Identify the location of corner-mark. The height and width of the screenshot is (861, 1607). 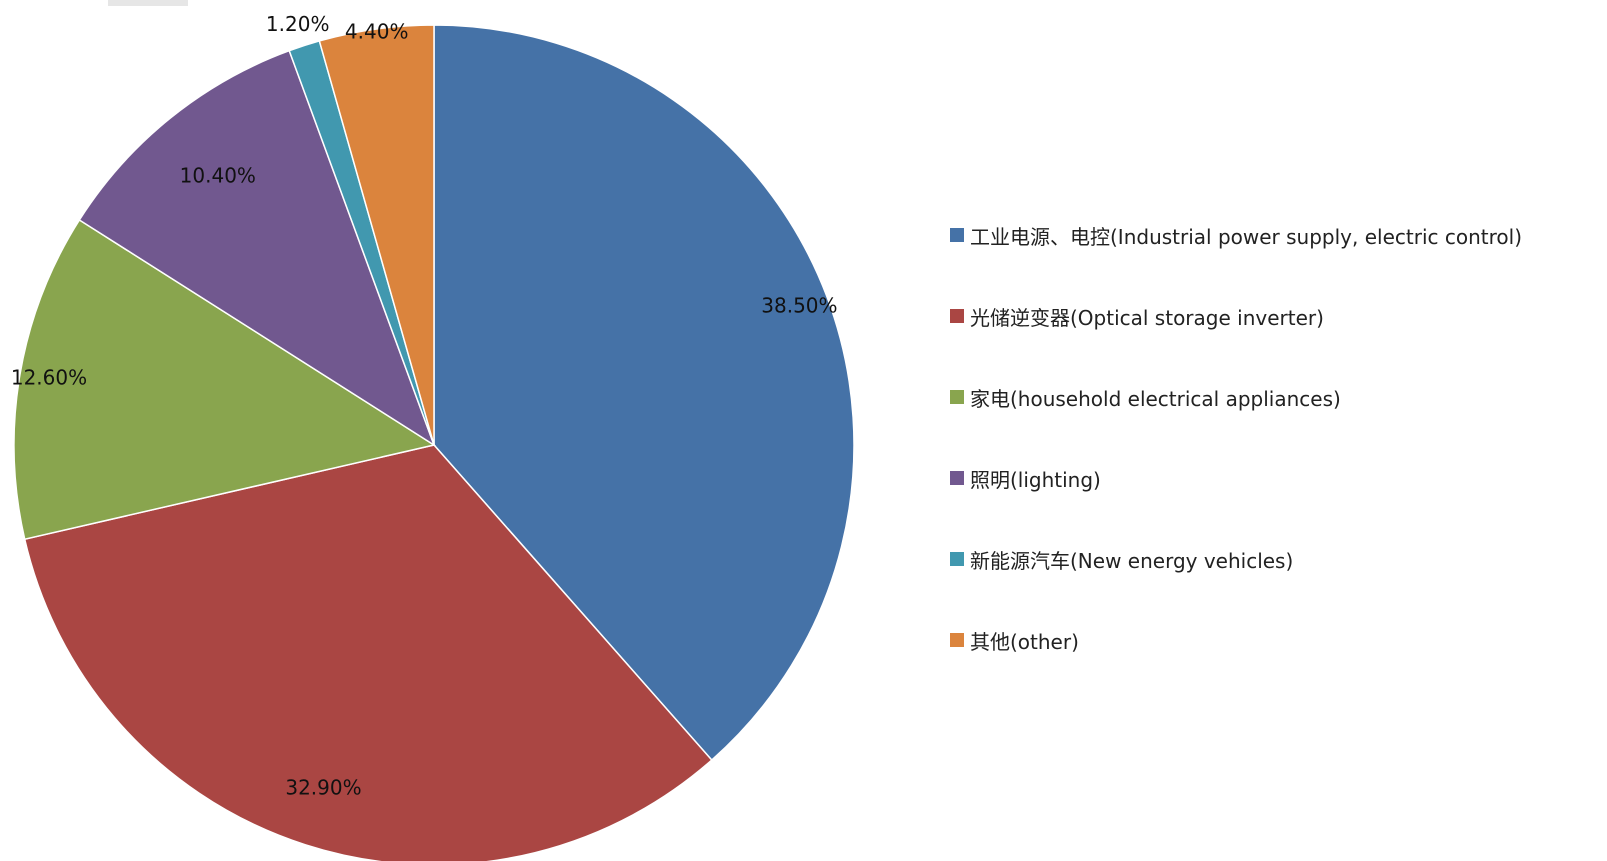
(148, 3).